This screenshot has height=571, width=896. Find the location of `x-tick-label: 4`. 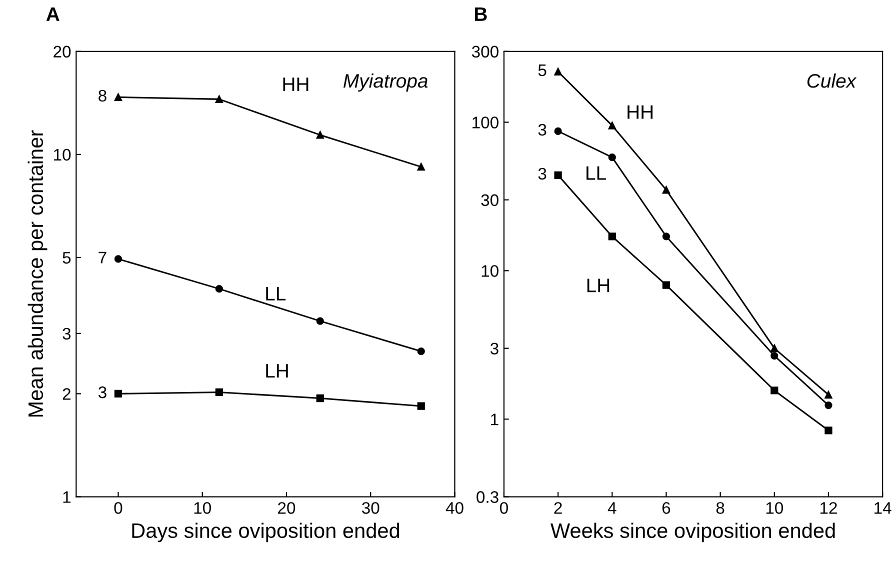

x-tick-label: 4 is located at coordinates (612, 508).